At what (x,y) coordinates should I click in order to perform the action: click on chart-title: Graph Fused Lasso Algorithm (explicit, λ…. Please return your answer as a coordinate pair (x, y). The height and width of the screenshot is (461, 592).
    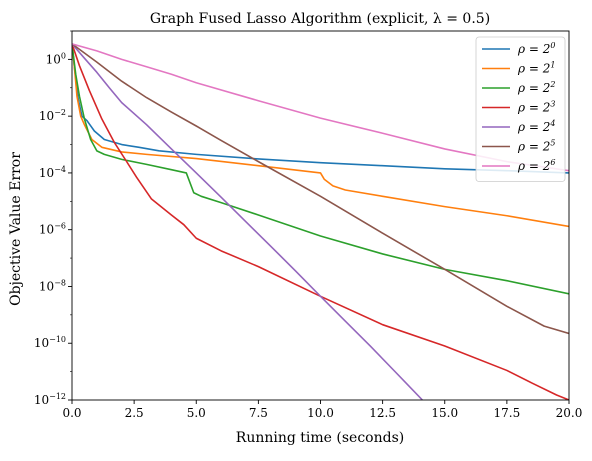
    Looking at the image, I should click on (320, 19).